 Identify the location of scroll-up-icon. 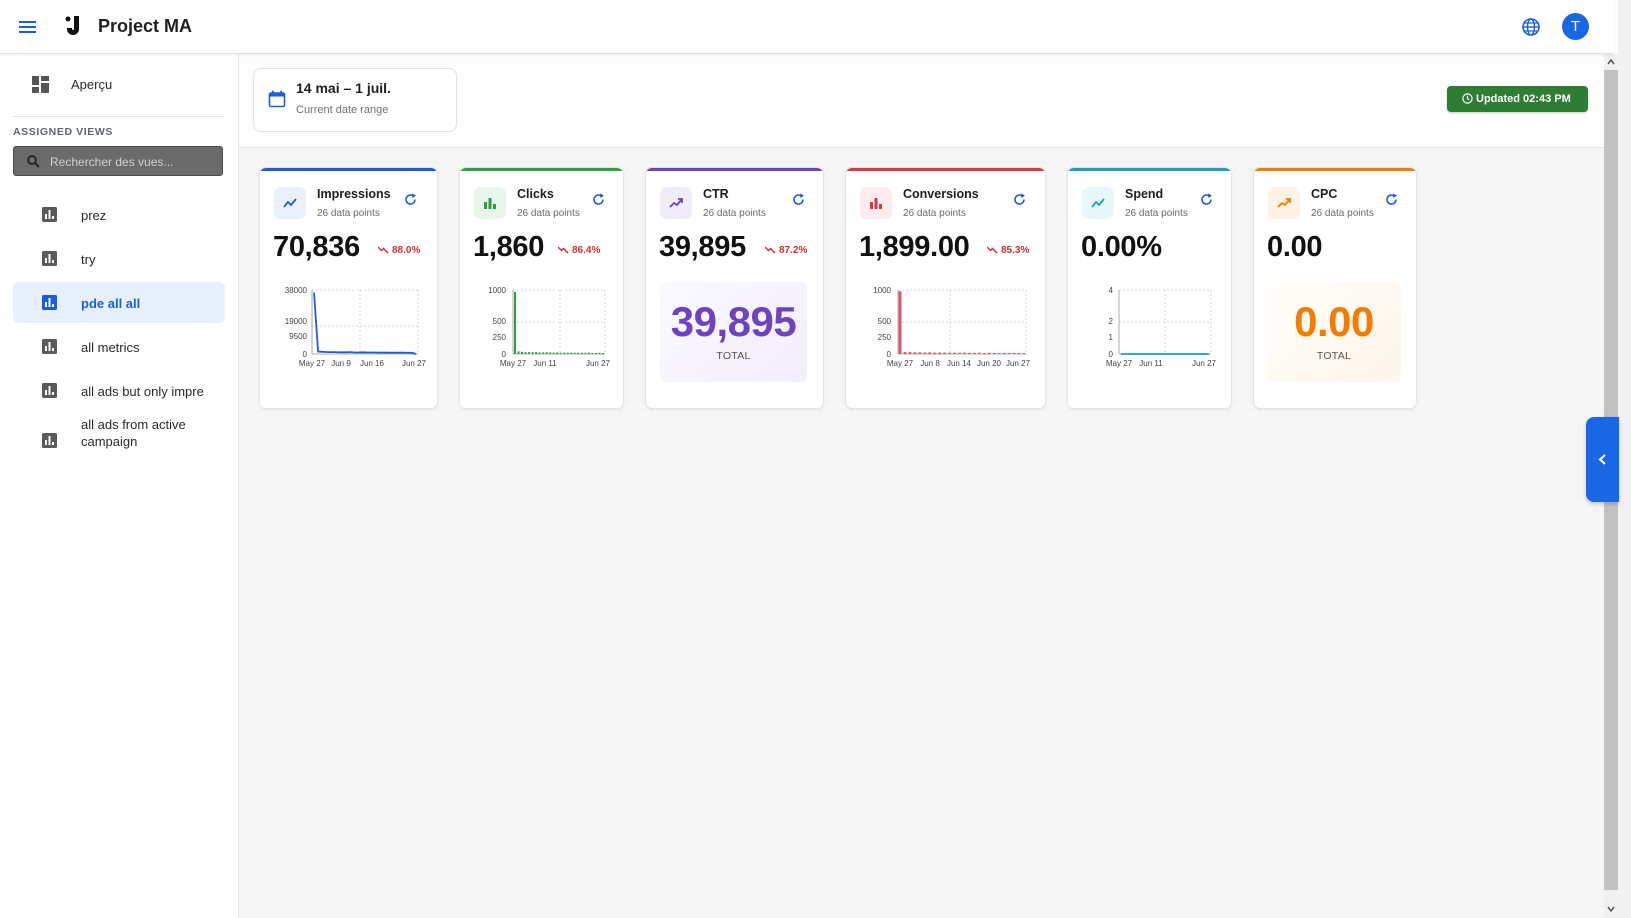
(1611, 62).